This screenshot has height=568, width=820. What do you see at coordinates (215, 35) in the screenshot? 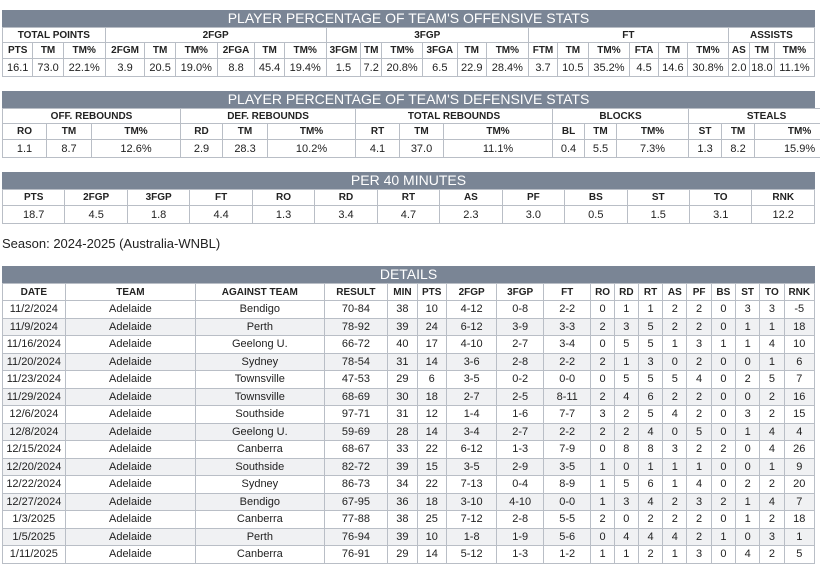
I see `group-header: 2FGP` at bounding box center [215, 35].